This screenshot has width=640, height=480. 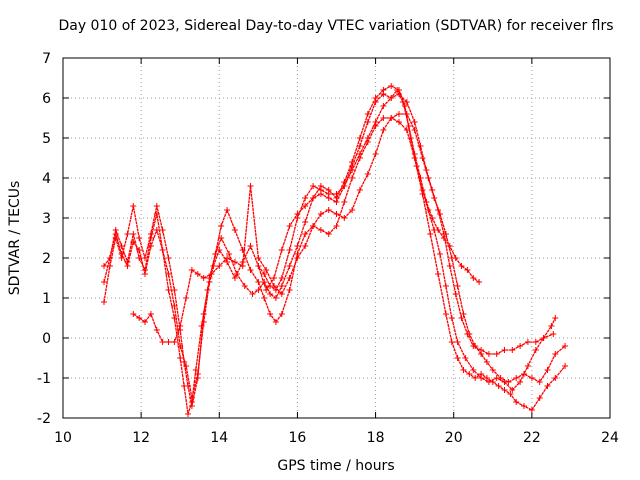 What do you see at coordinates (46, 339) in the screenshot?
I see `y-tick-label: 0` at bounding box center [46, 339].